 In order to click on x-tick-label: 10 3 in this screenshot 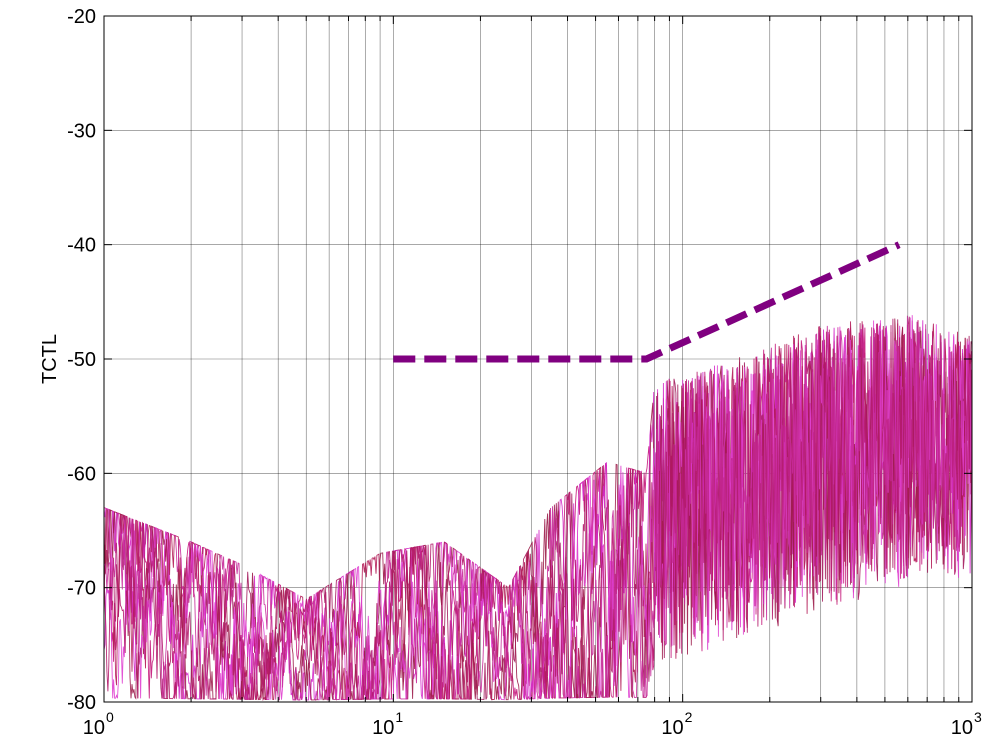, I will do `click(966, 724)`.